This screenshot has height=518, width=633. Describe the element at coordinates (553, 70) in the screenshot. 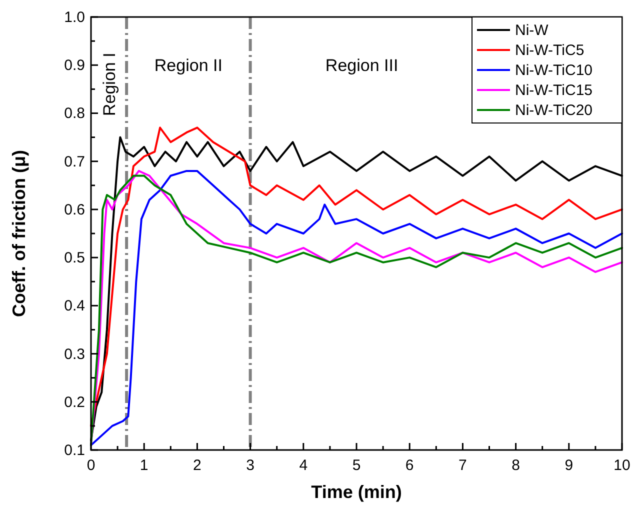

I see `legend-label: Ni-W-TiC10` at that location.